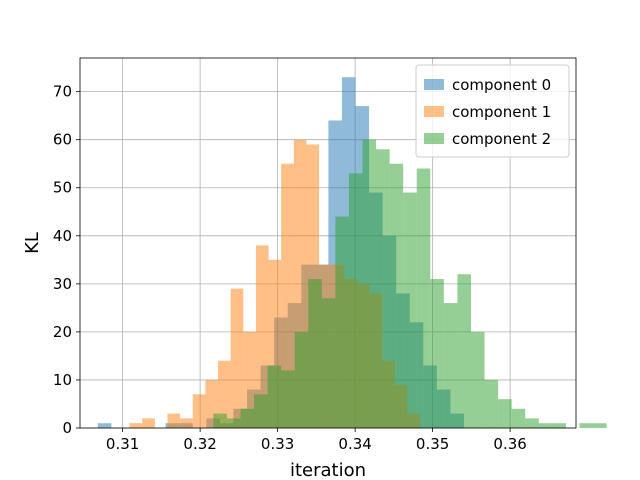 The height and width of the screenshot is (480, 640). What do you see at coordinates (67, 428) in the screenshot?
I see `y-tick-label: 0` at bounding box center [67, 428].